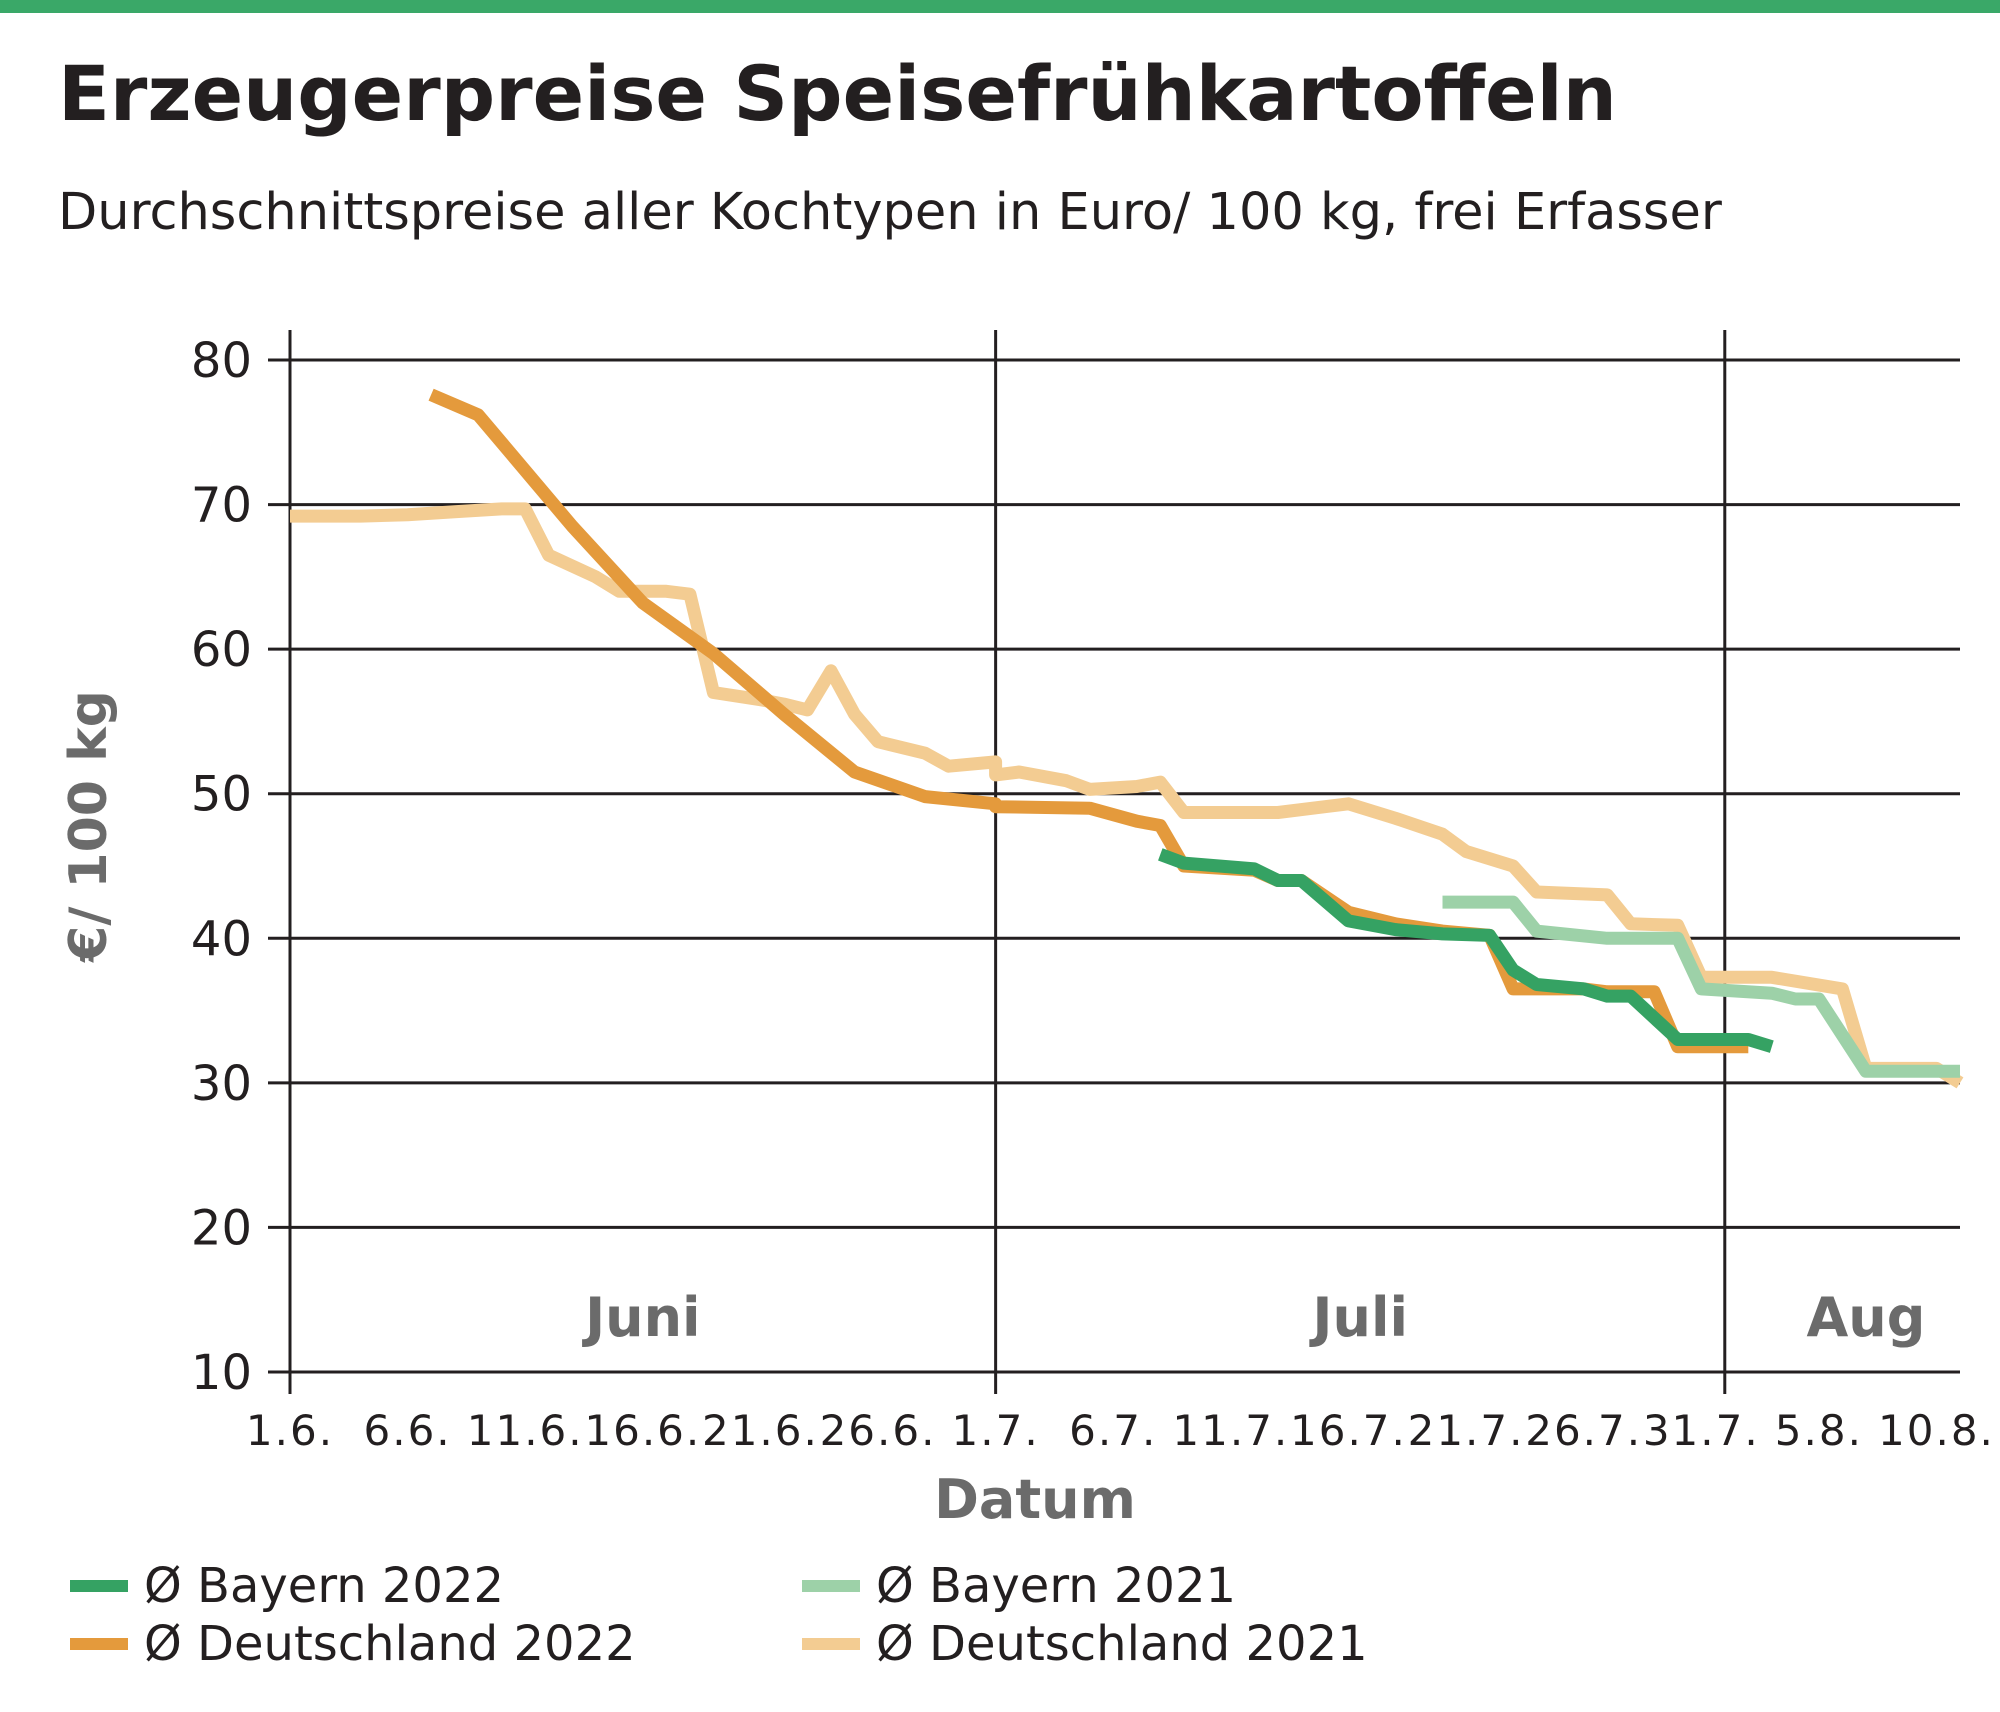  I want to click on x-tick-label-1-7-: 1.7., so click(996, 1430).